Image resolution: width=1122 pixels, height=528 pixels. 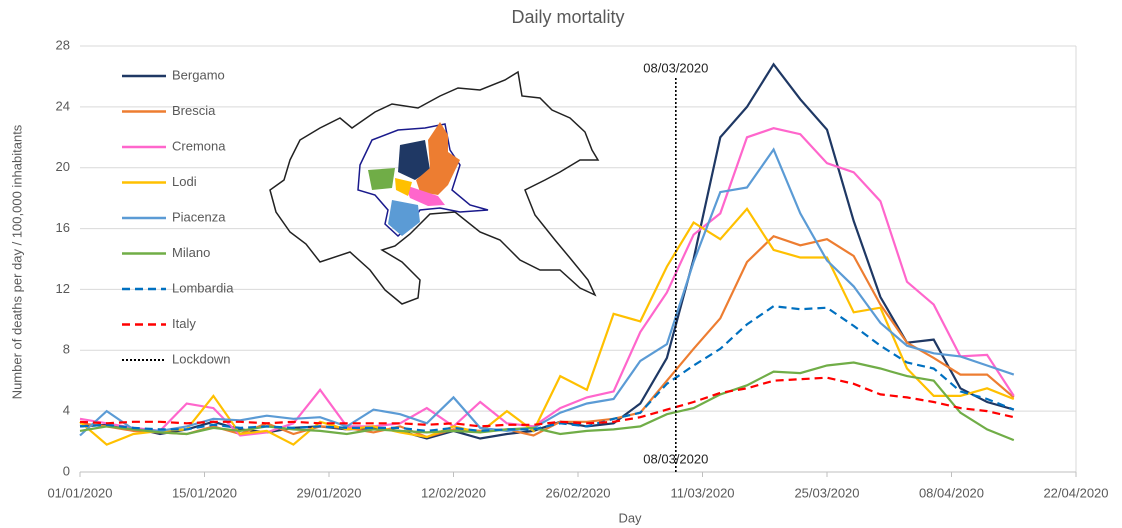 What do you see at coordinates (199, 216) in the screenshot?
I see `legend-label: Piacenza` at bounding box center [199, 216].